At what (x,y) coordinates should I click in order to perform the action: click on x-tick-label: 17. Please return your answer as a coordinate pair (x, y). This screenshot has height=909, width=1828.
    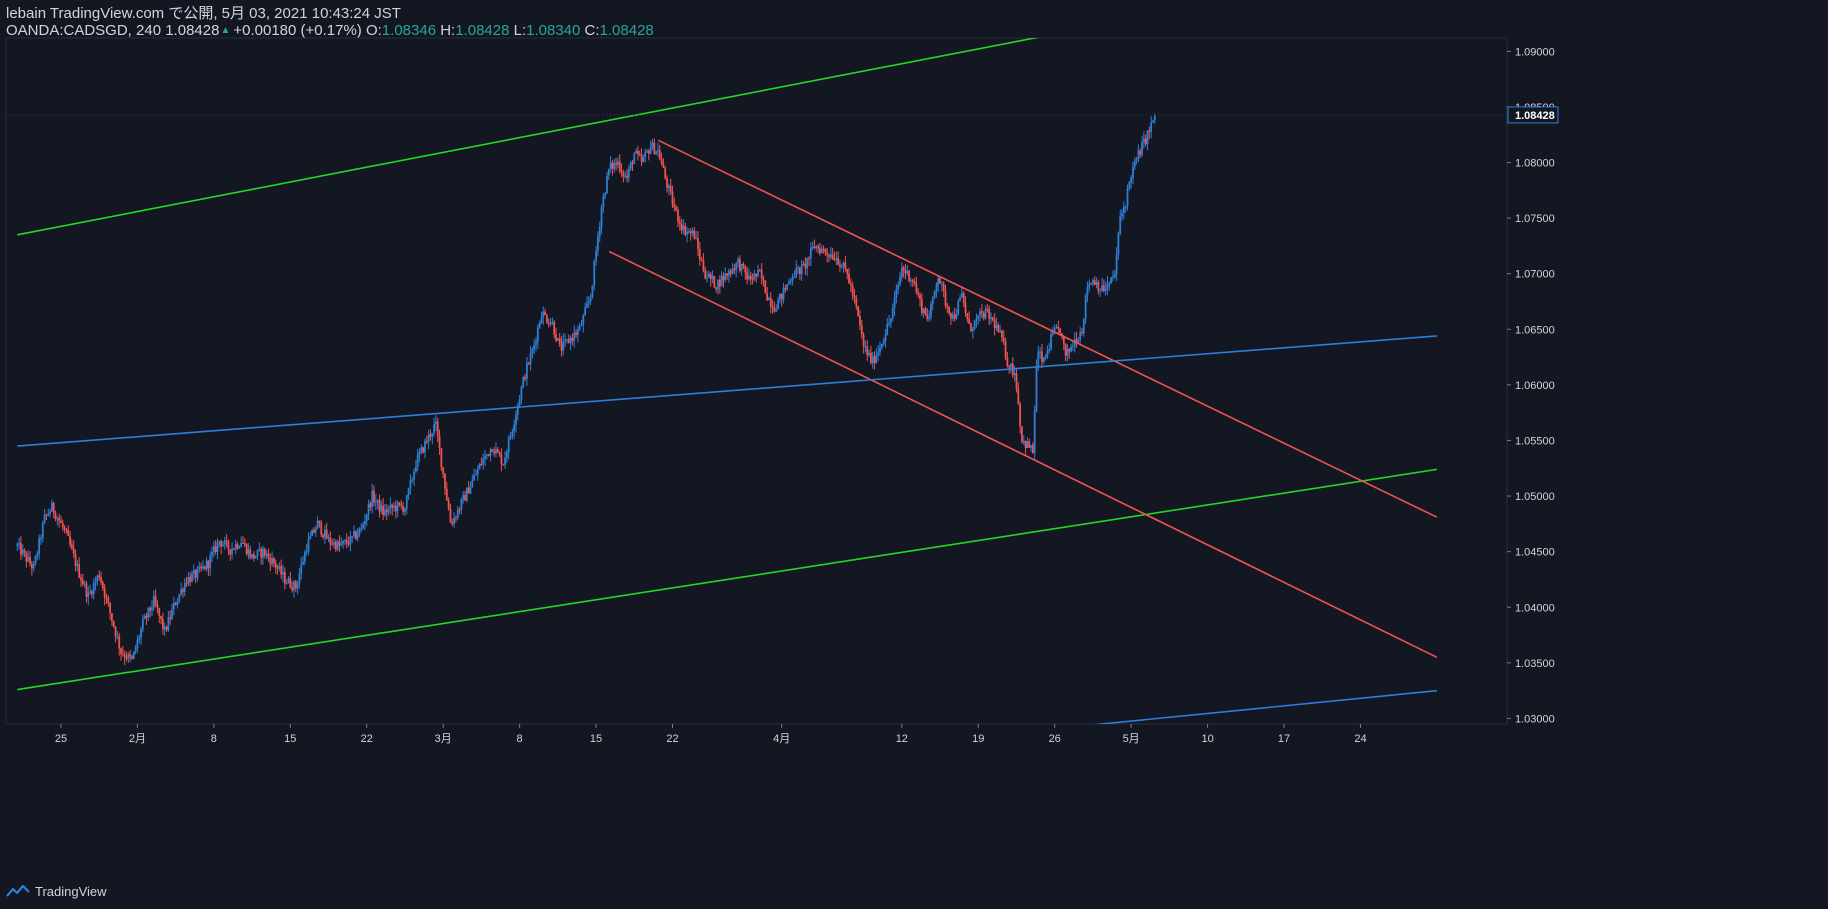
    Looking at the image, I should click on (1284, 739).